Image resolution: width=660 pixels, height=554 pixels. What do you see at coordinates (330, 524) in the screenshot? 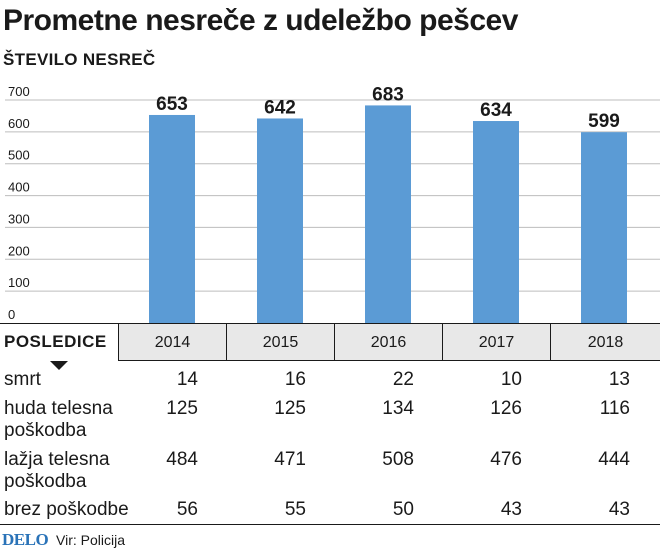
I see `footer-divider` at bounding box center [330, 524].